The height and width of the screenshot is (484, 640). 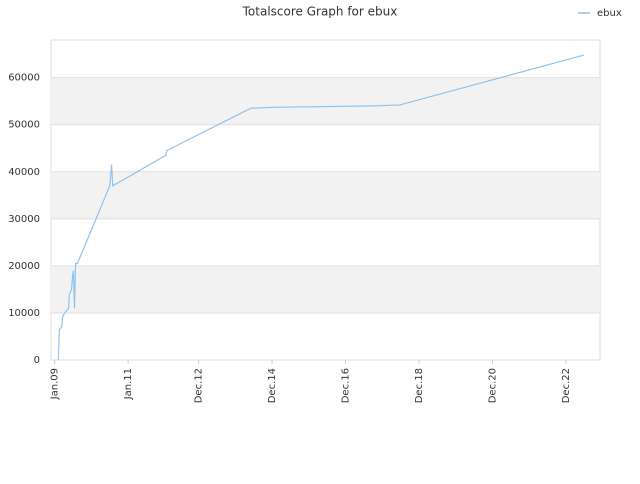 What do you see at coordinates (128, 384) in the screenshot?
I see `x-tick-label: Jan.11` at bounding box center [128, 384].